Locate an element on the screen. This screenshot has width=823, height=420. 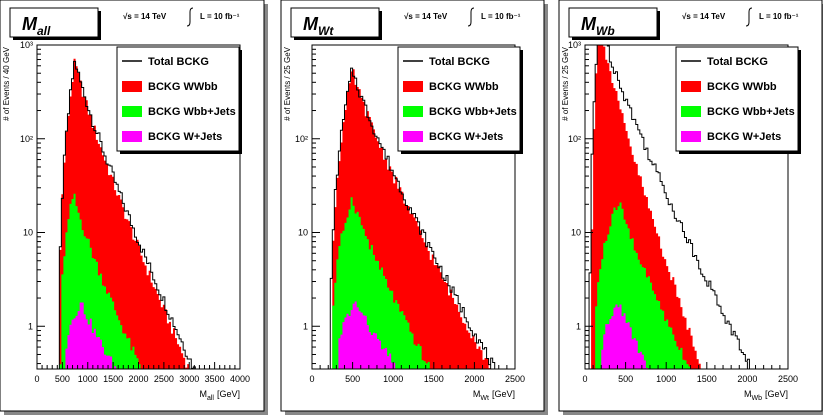
x-axis-label: MWb [GeV] is located at coordinates (766, 395).